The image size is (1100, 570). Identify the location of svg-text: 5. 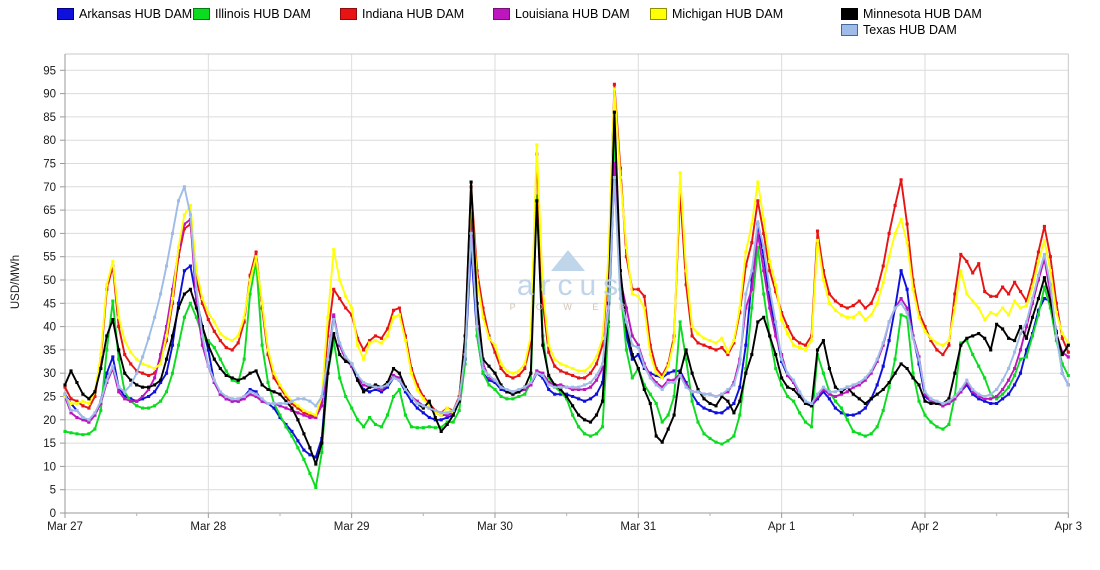
(53, 491).